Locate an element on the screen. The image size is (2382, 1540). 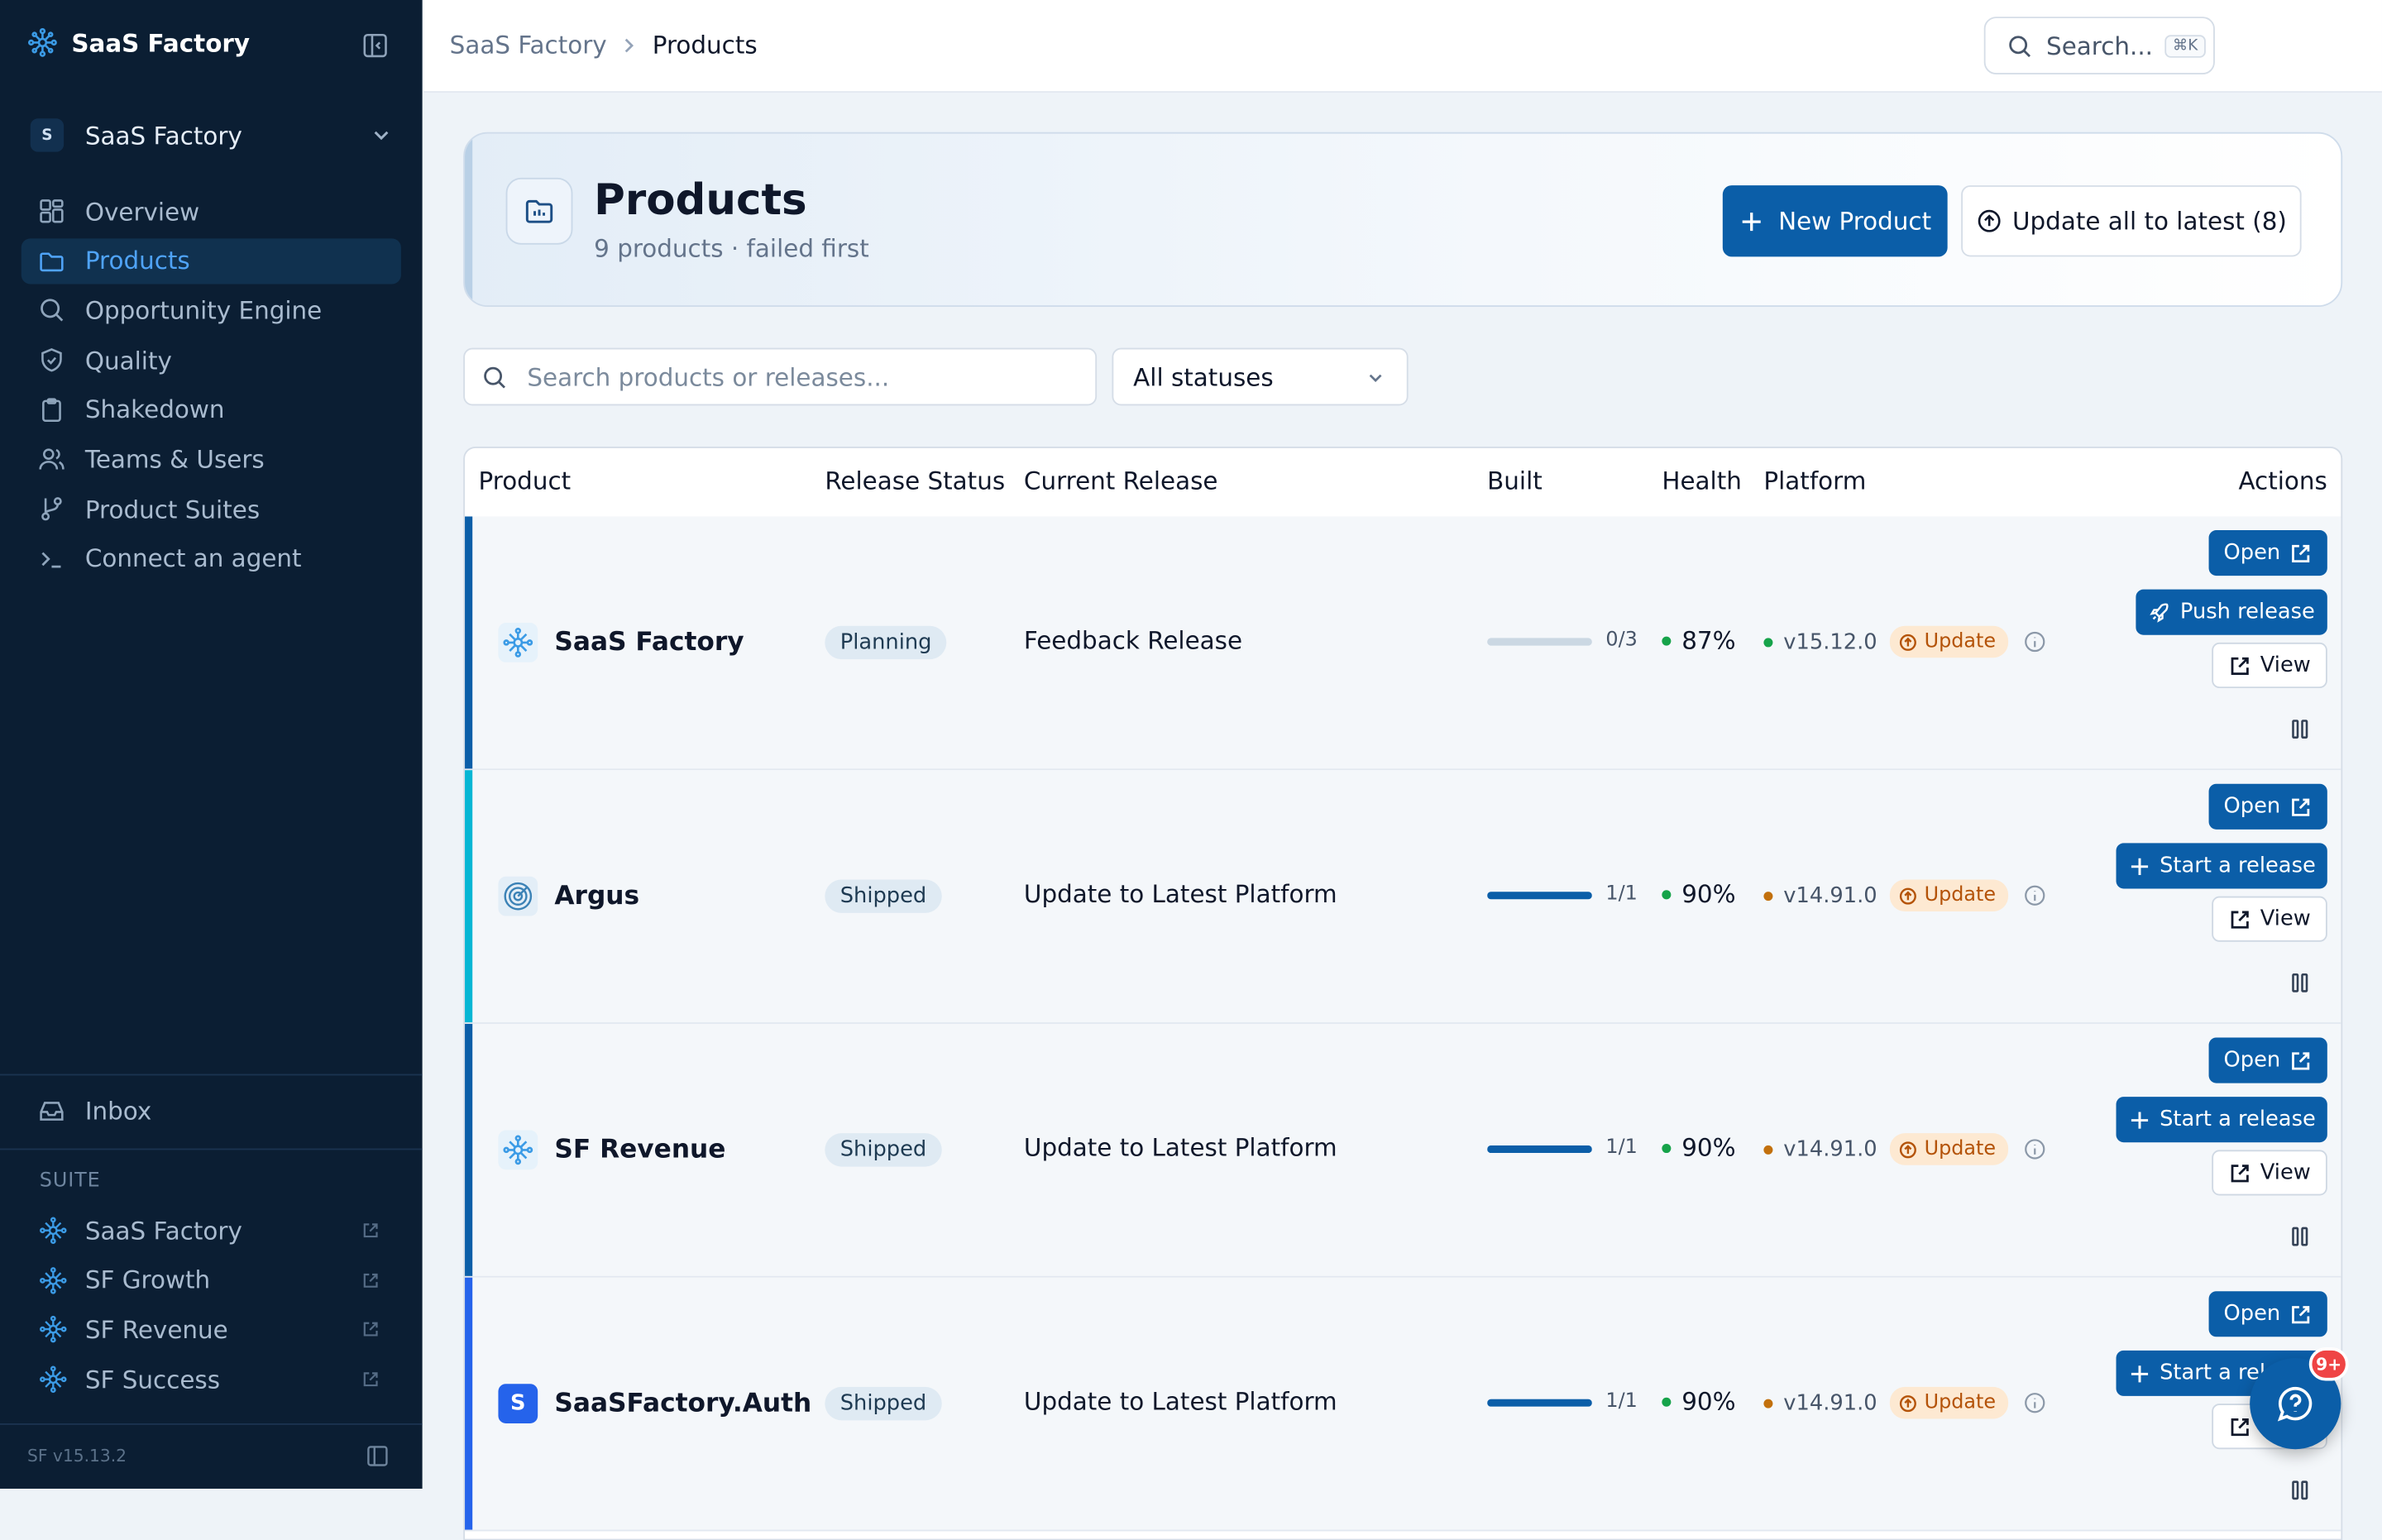
new-product-button: New Product is located at coordinates (1835, 221).